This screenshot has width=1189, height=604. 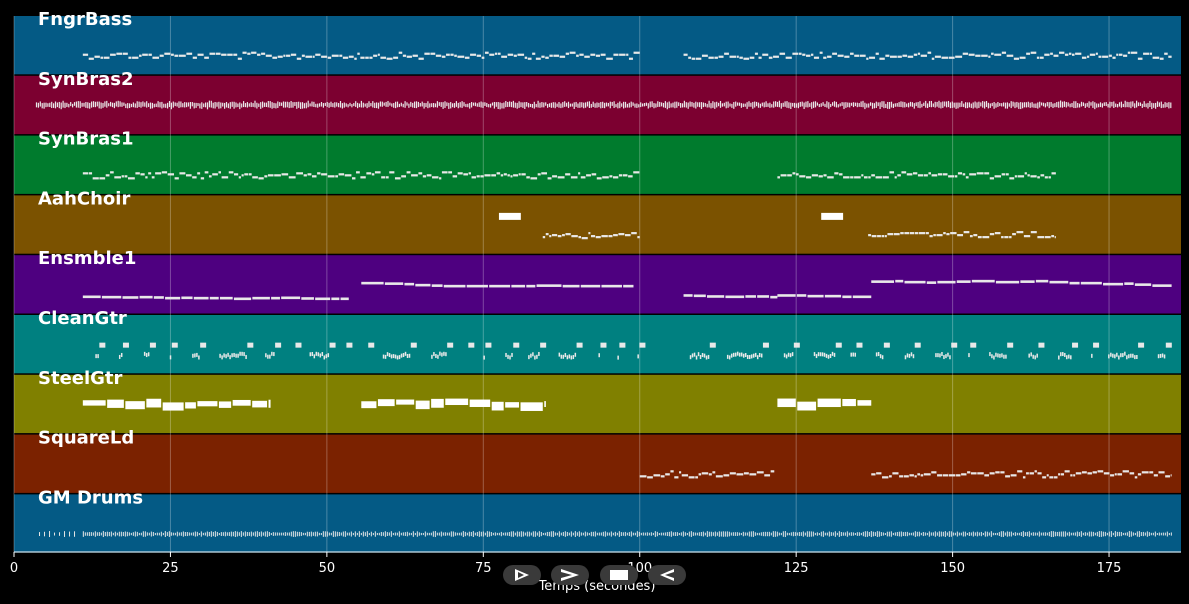 What do you see at coordinates (619, 575) in the screenshot?
I see `stop-button` at bounding box center [619, 575].